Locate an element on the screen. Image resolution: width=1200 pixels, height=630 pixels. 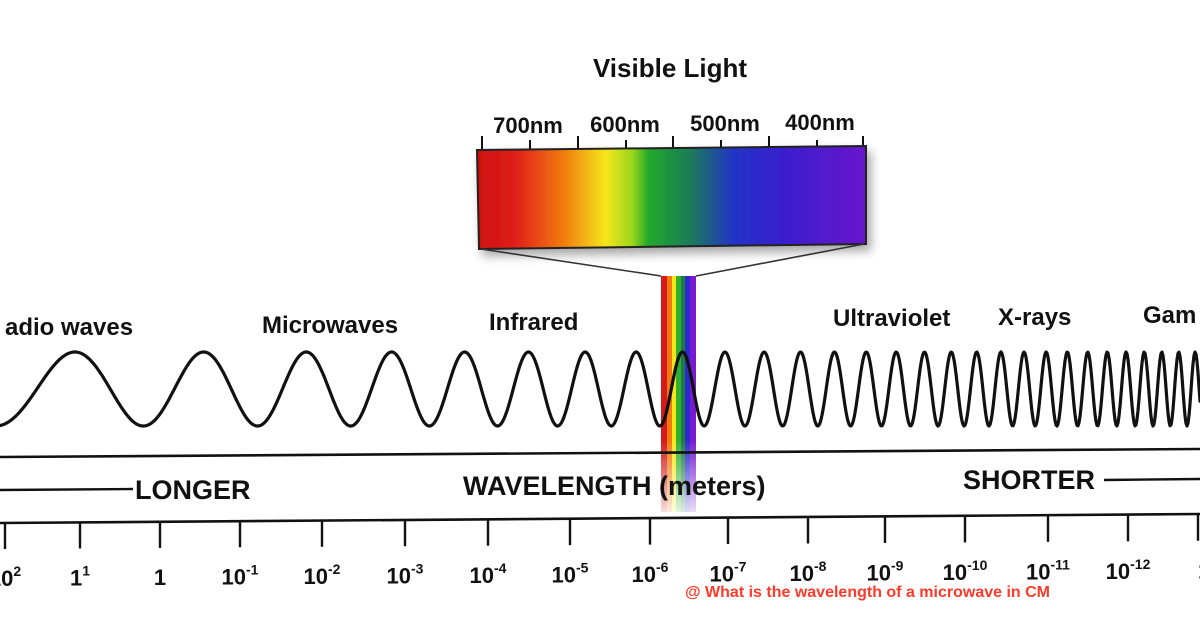
em-wave is located at coordinates (600, 389).